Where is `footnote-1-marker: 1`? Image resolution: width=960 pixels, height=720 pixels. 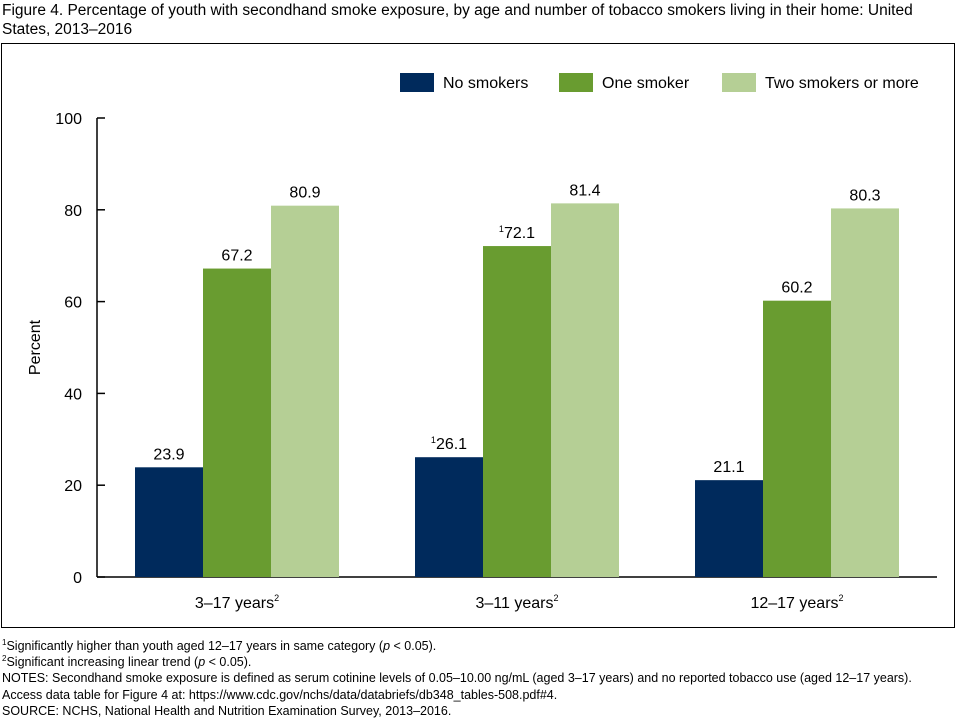
footnote-1-marker: 1 is located at coordinates (4, 642).